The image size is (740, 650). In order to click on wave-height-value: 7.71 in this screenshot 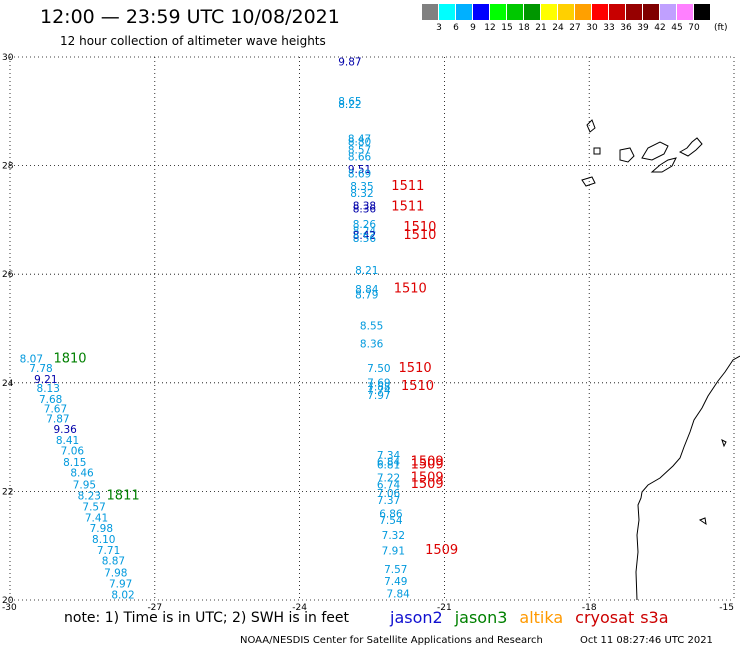, I will do `click(108, 551)`.